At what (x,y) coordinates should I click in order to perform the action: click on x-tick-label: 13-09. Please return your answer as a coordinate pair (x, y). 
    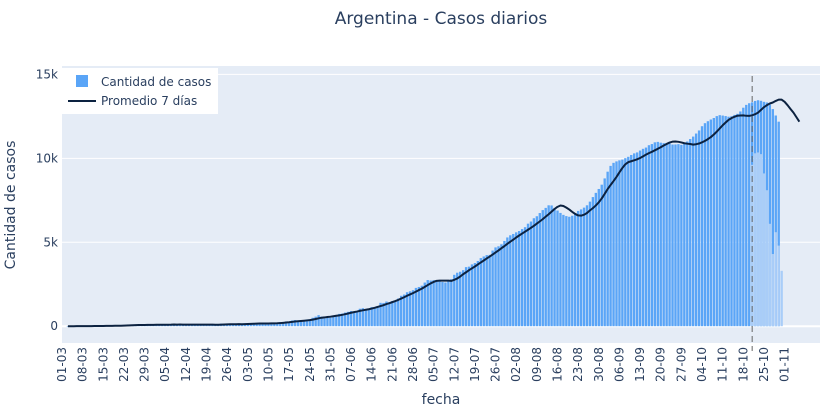
    Looking at the image, I should click on (640, 364).